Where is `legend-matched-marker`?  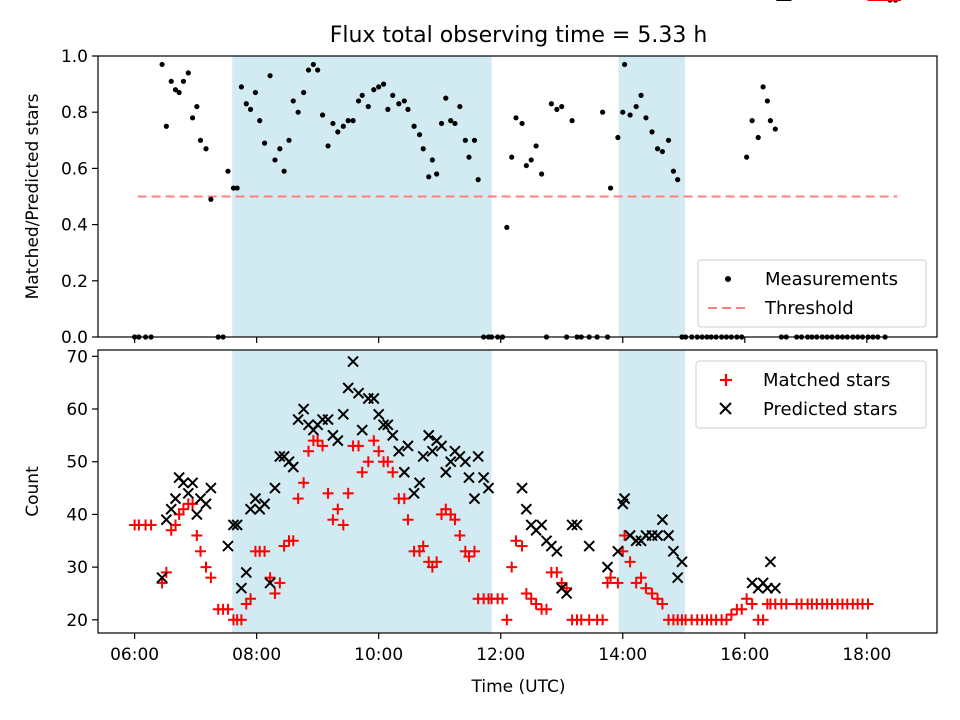
legend-matched-marker is located at coordinates (726, 380).